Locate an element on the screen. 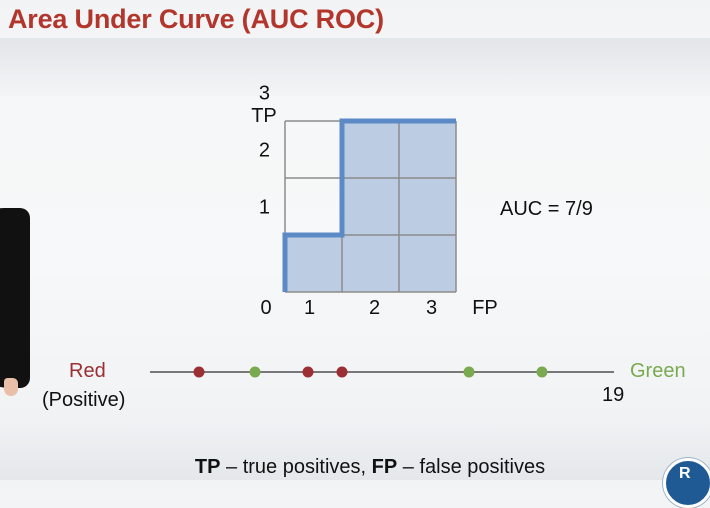  presenter-hand is located at coordinates (11, 387).